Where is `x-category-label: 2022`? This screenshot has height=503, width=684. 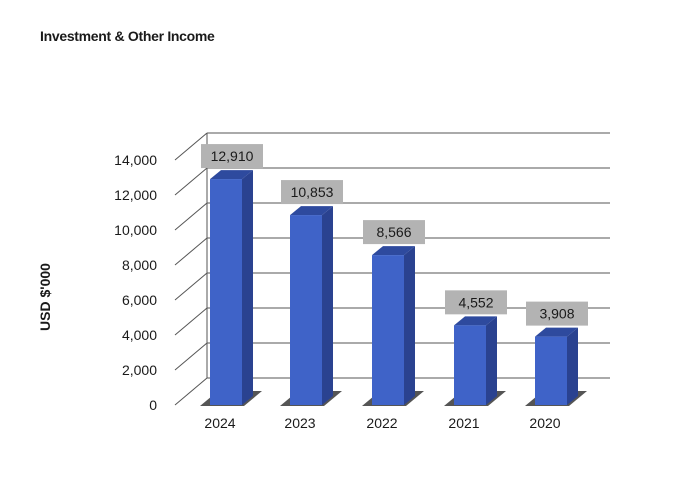
x-category-label: 2022 is located at coordinates (381, 423).